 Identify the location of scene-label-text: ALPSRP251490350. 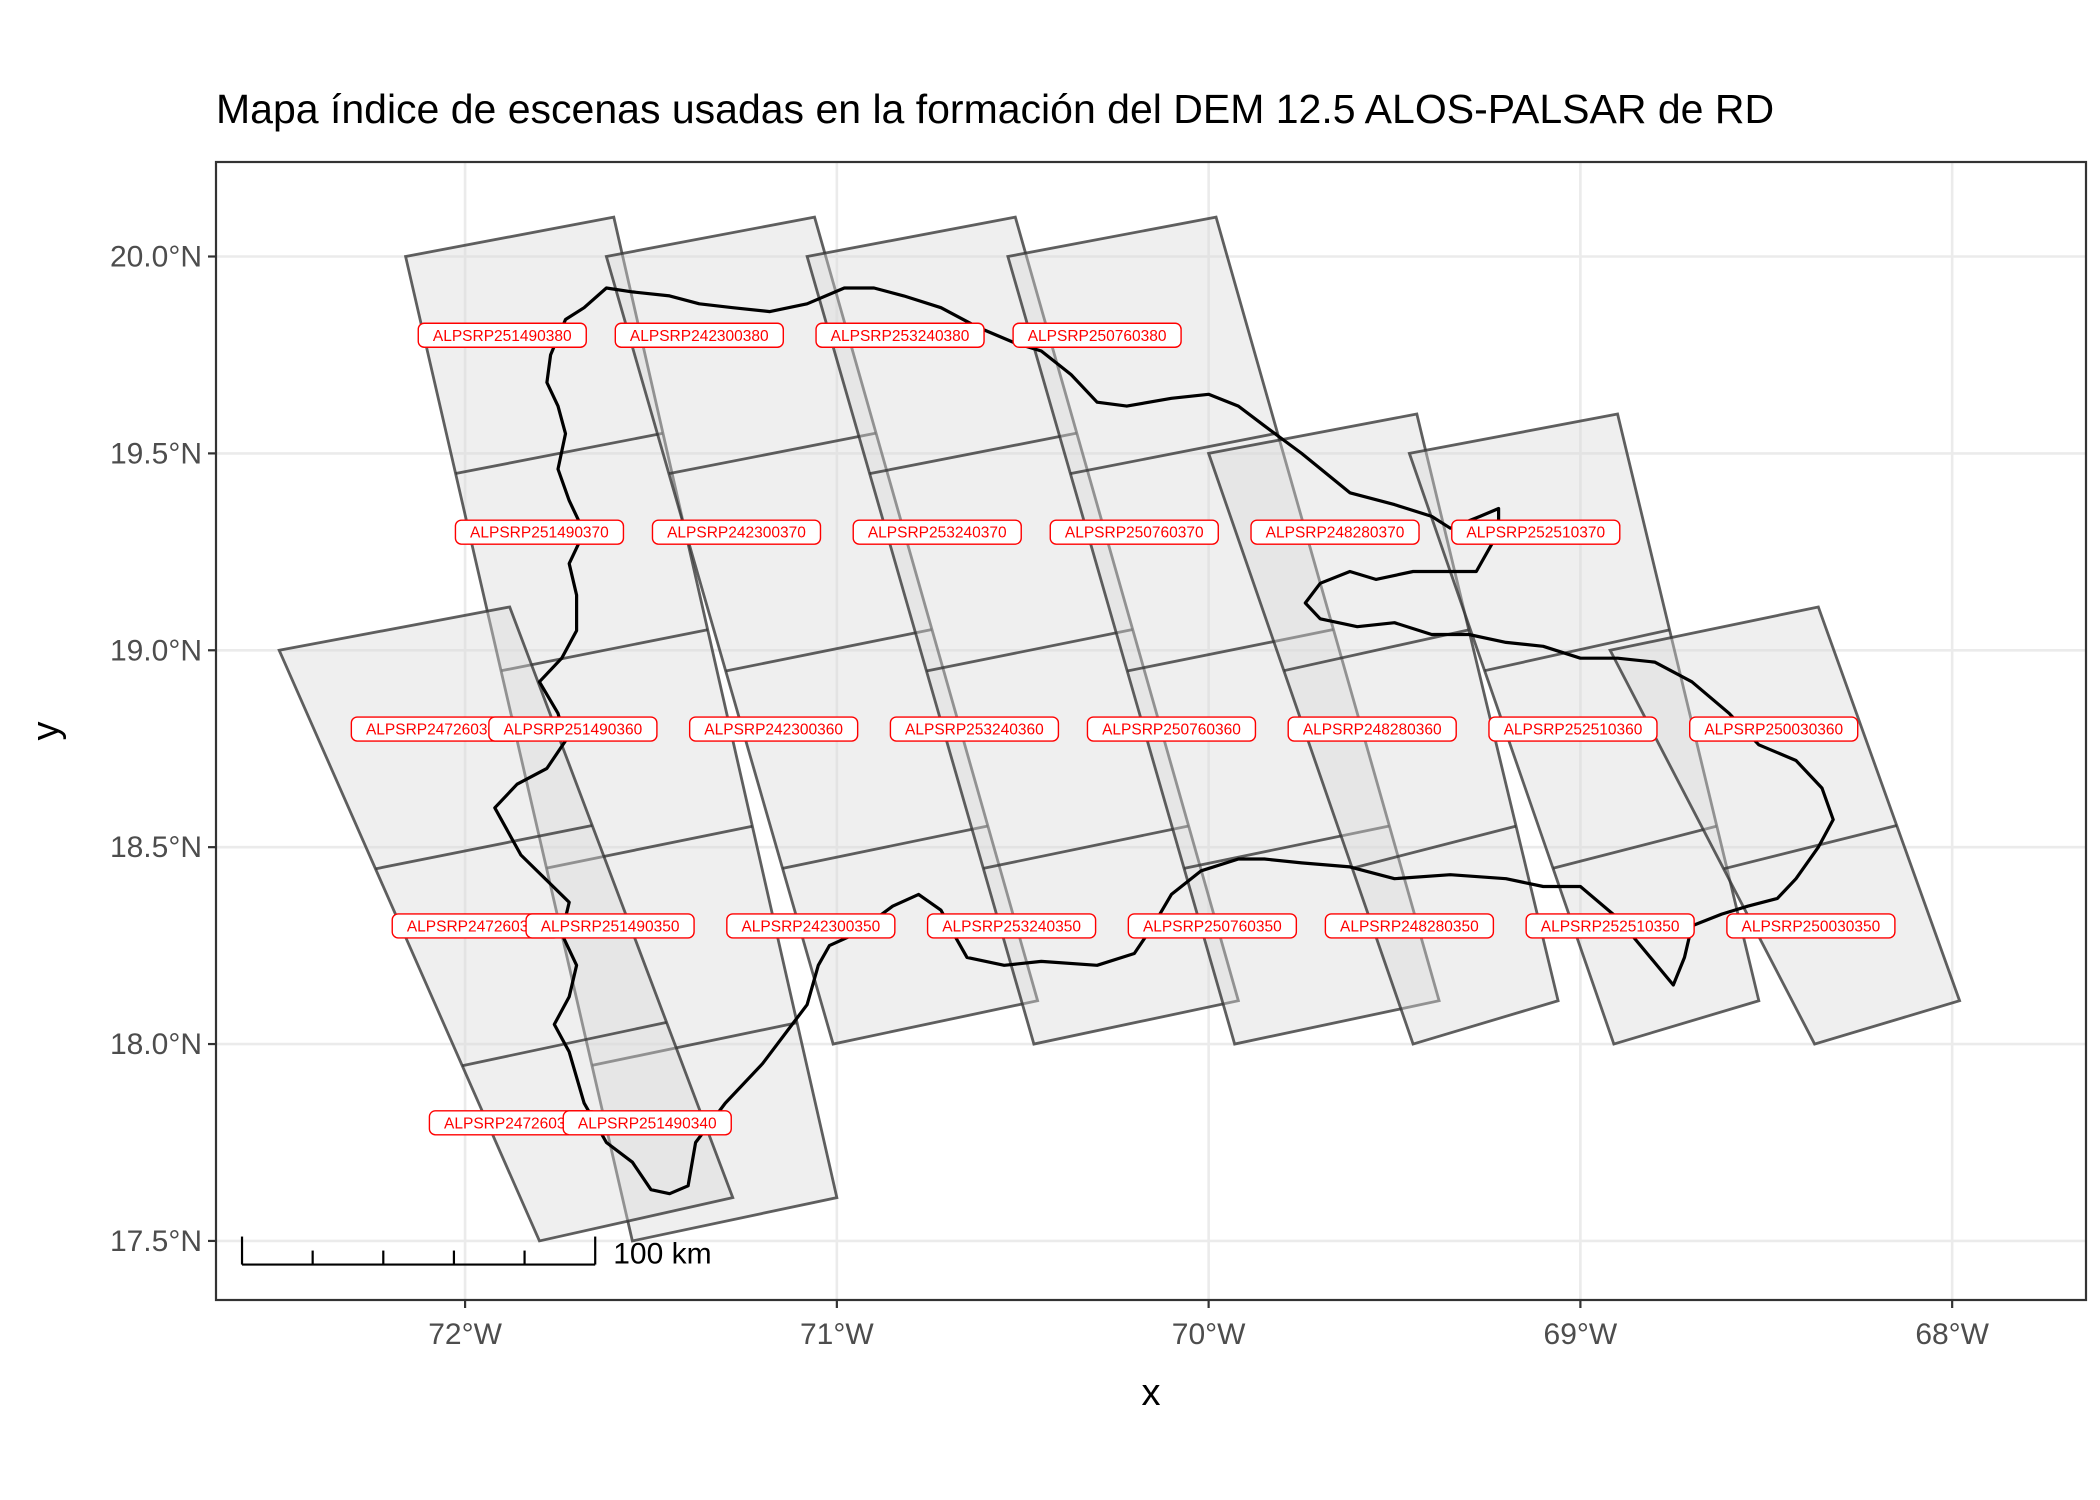
(610, 926).